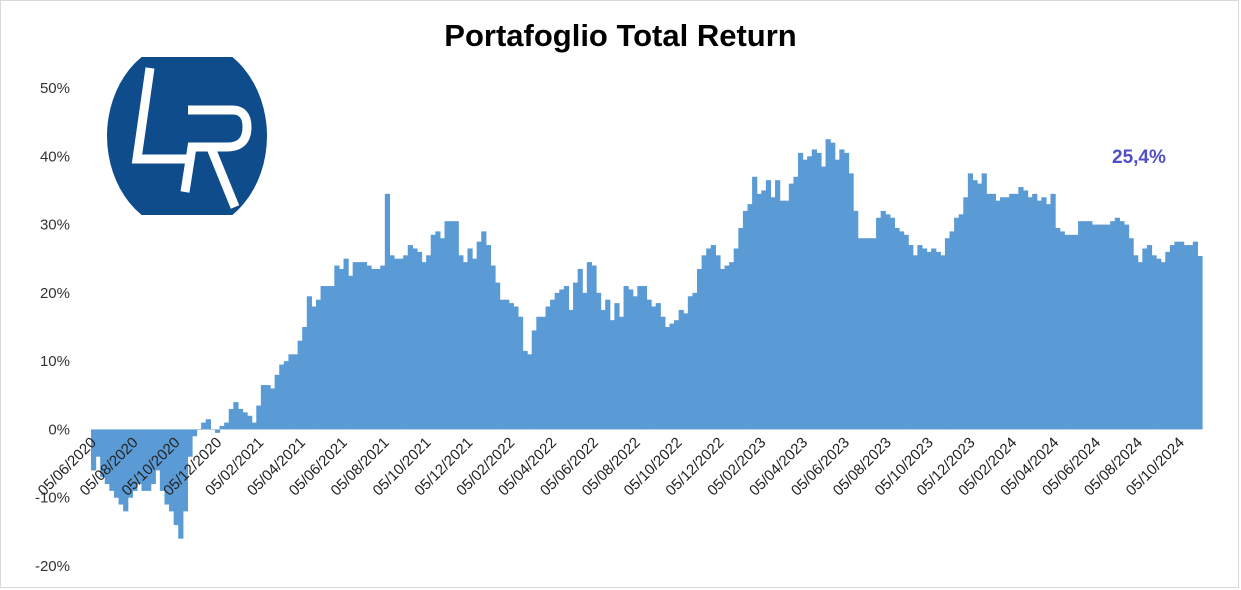 The height and width of the screenshot is (590, 1241). I want to click on y-tick-label: 40%, so click(55, 156).